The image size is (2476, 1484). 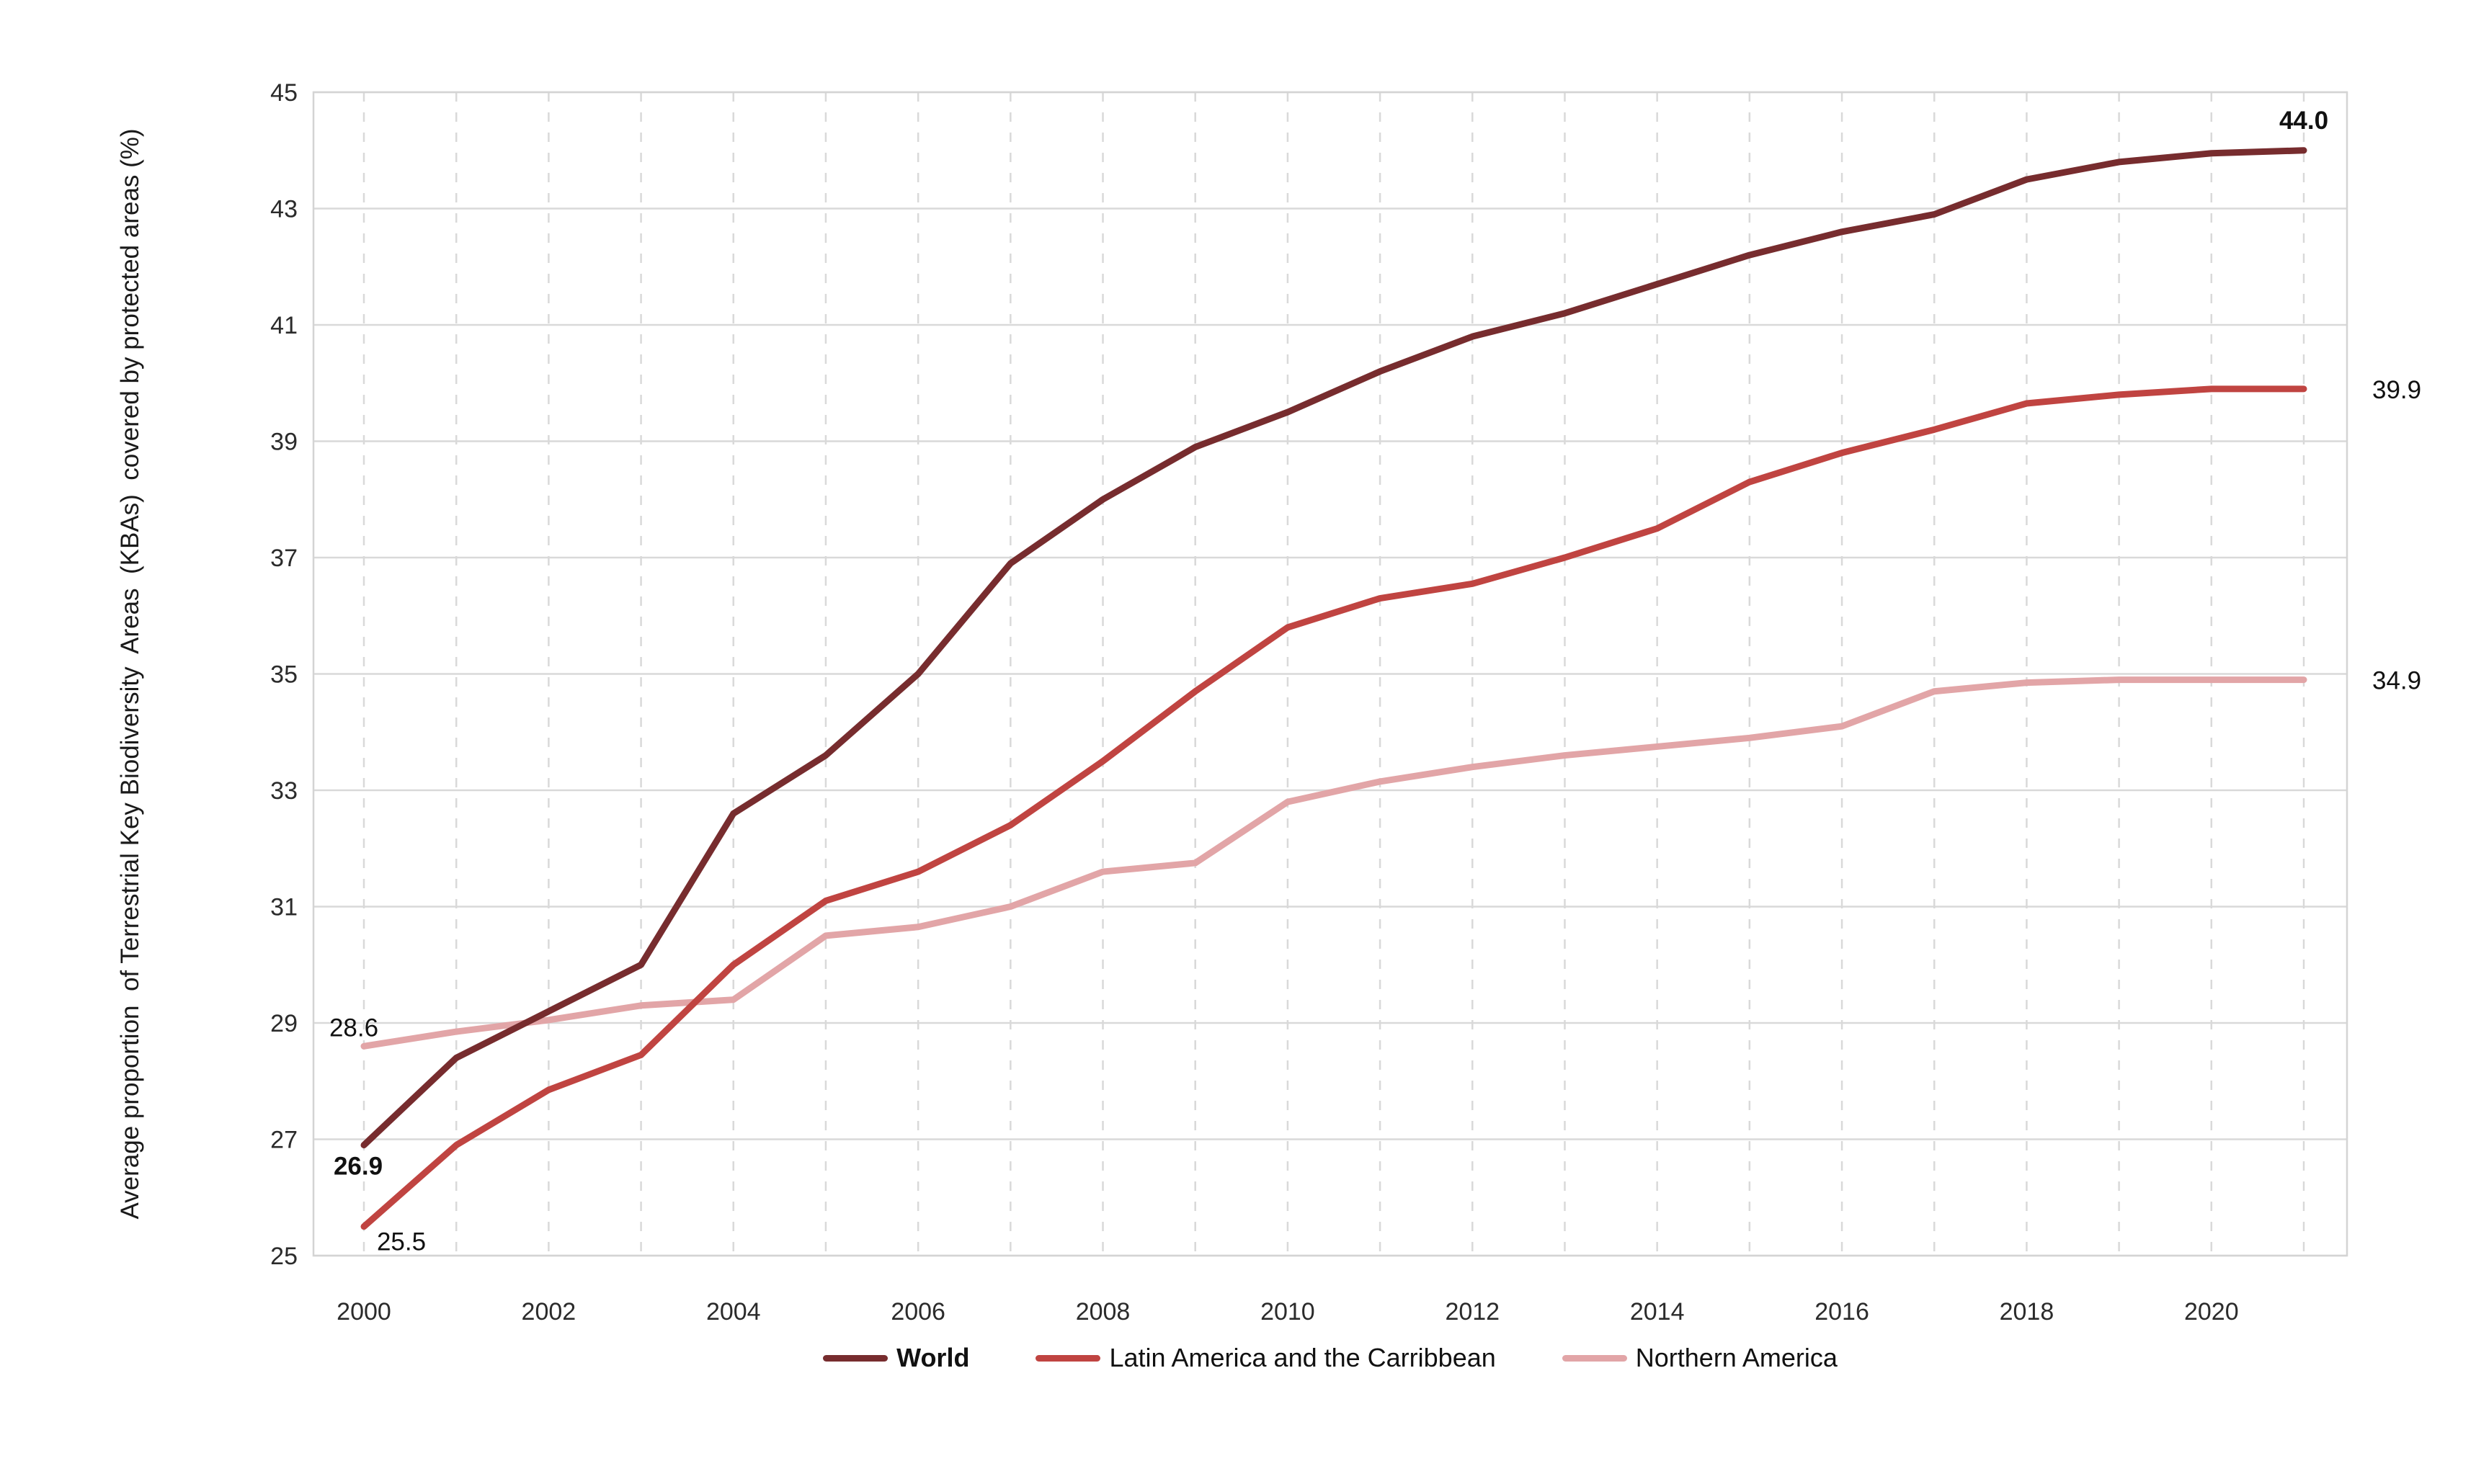 What do you see at coordinates (1472, 1312) in the screenshot?
I see `x-tick-label-2012: 2012` at bounding box center [1472, 1312].